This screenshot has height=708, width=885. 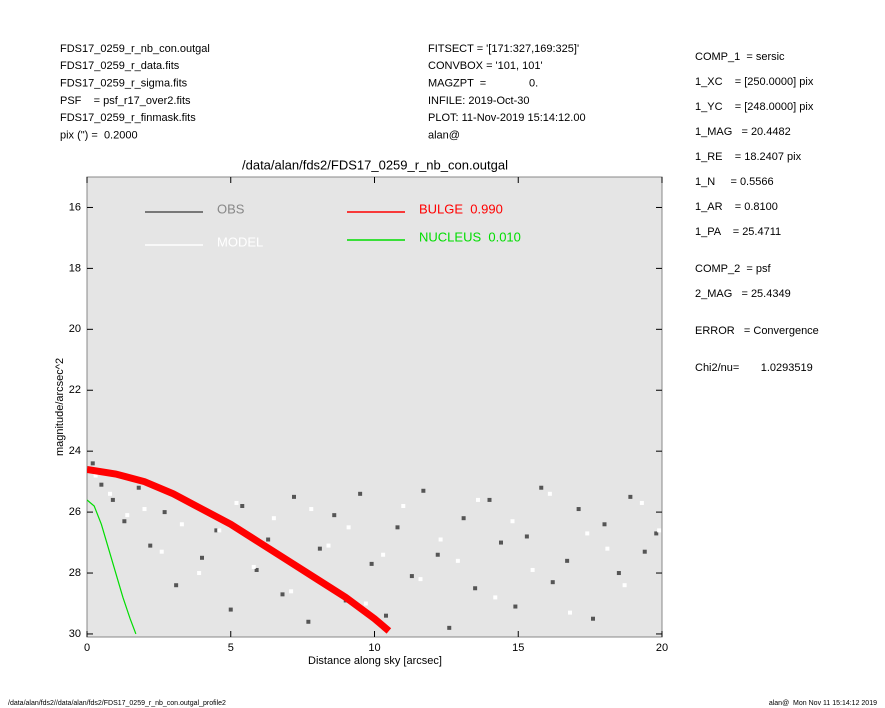 I want to click on header-center-line: INFILE: 2019-Oct-30, so click(x=479, y=101).